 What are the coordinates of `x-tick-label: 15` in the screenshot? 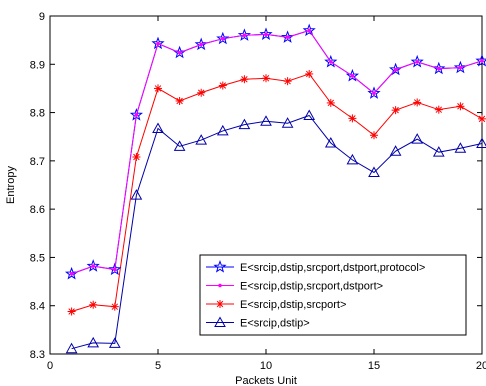 It's located at (374, 366).